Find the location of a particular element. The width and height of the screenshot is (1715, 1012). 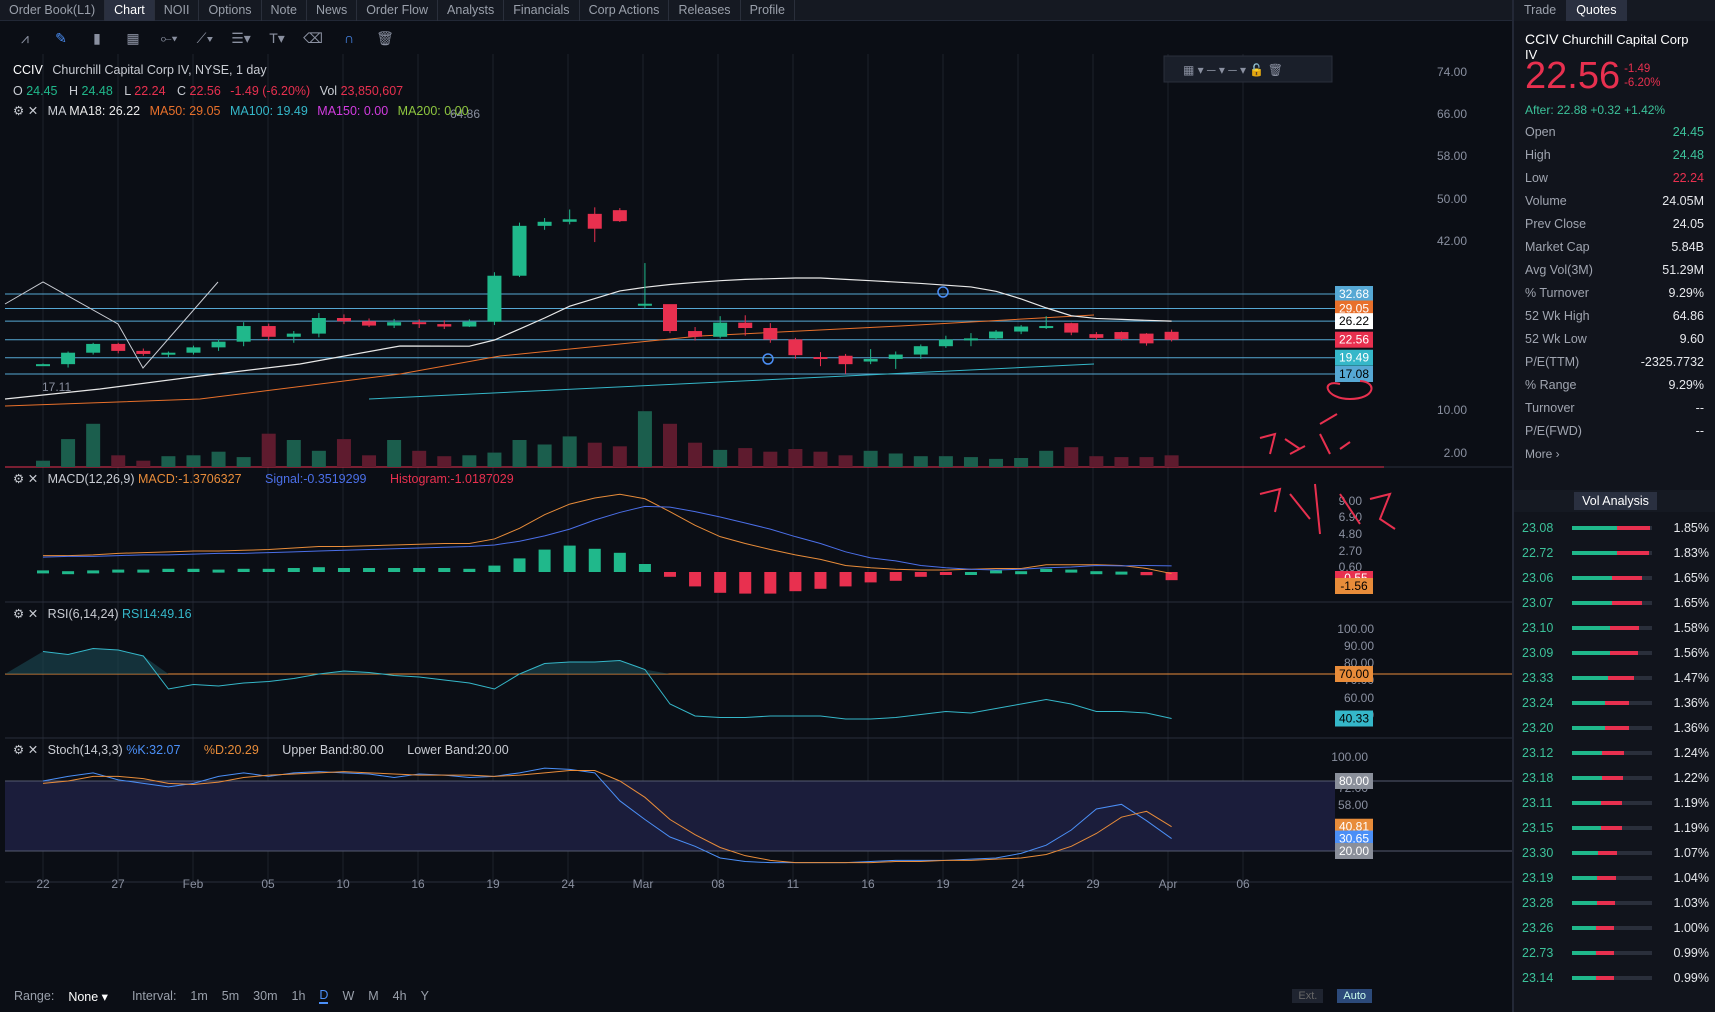

low-value: 22.24 is located at coordinates (150, 91).